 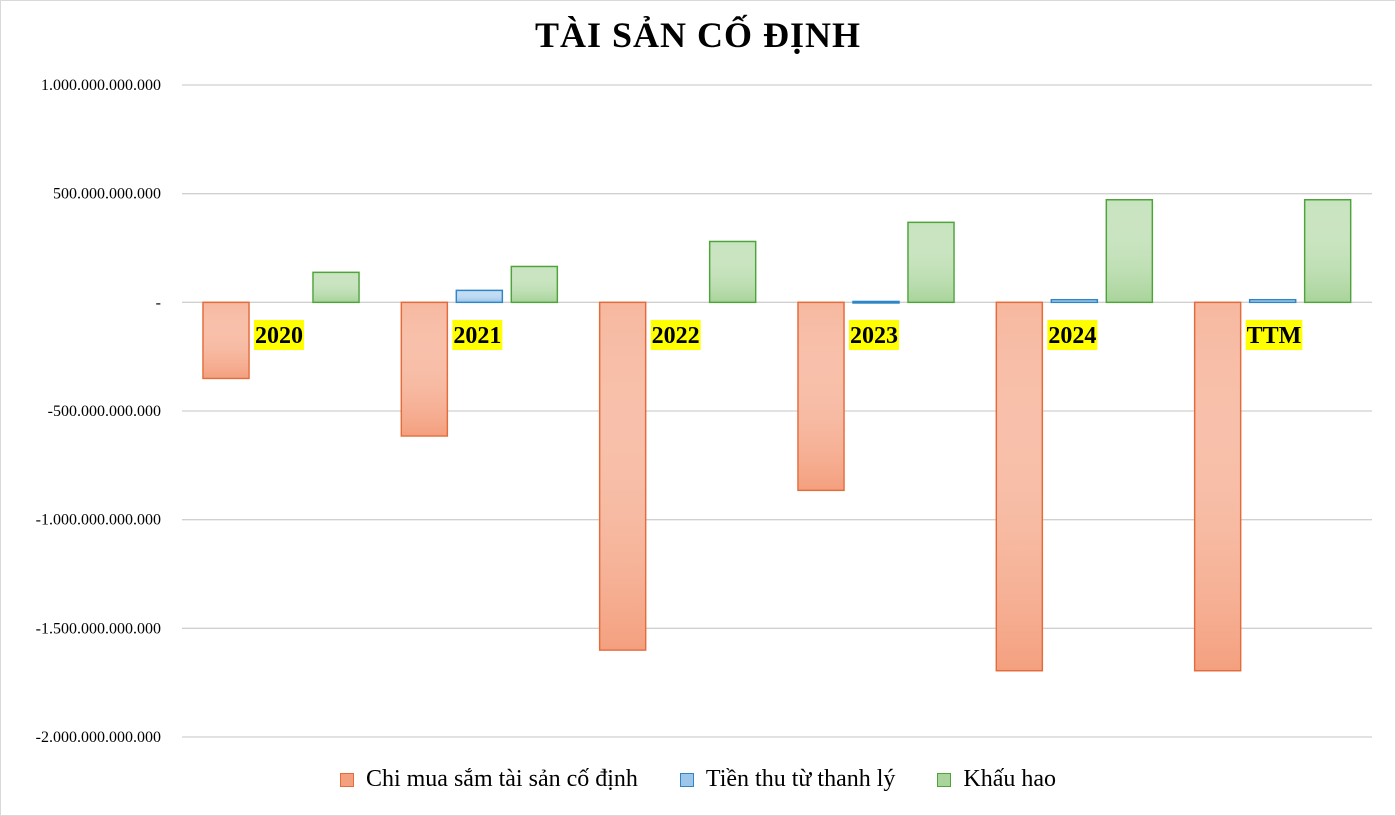 What do you see at coordinates (1074, 301) in the screenshot?
I see `bar-shine-1-2024` at bounding box center [1074, 301].